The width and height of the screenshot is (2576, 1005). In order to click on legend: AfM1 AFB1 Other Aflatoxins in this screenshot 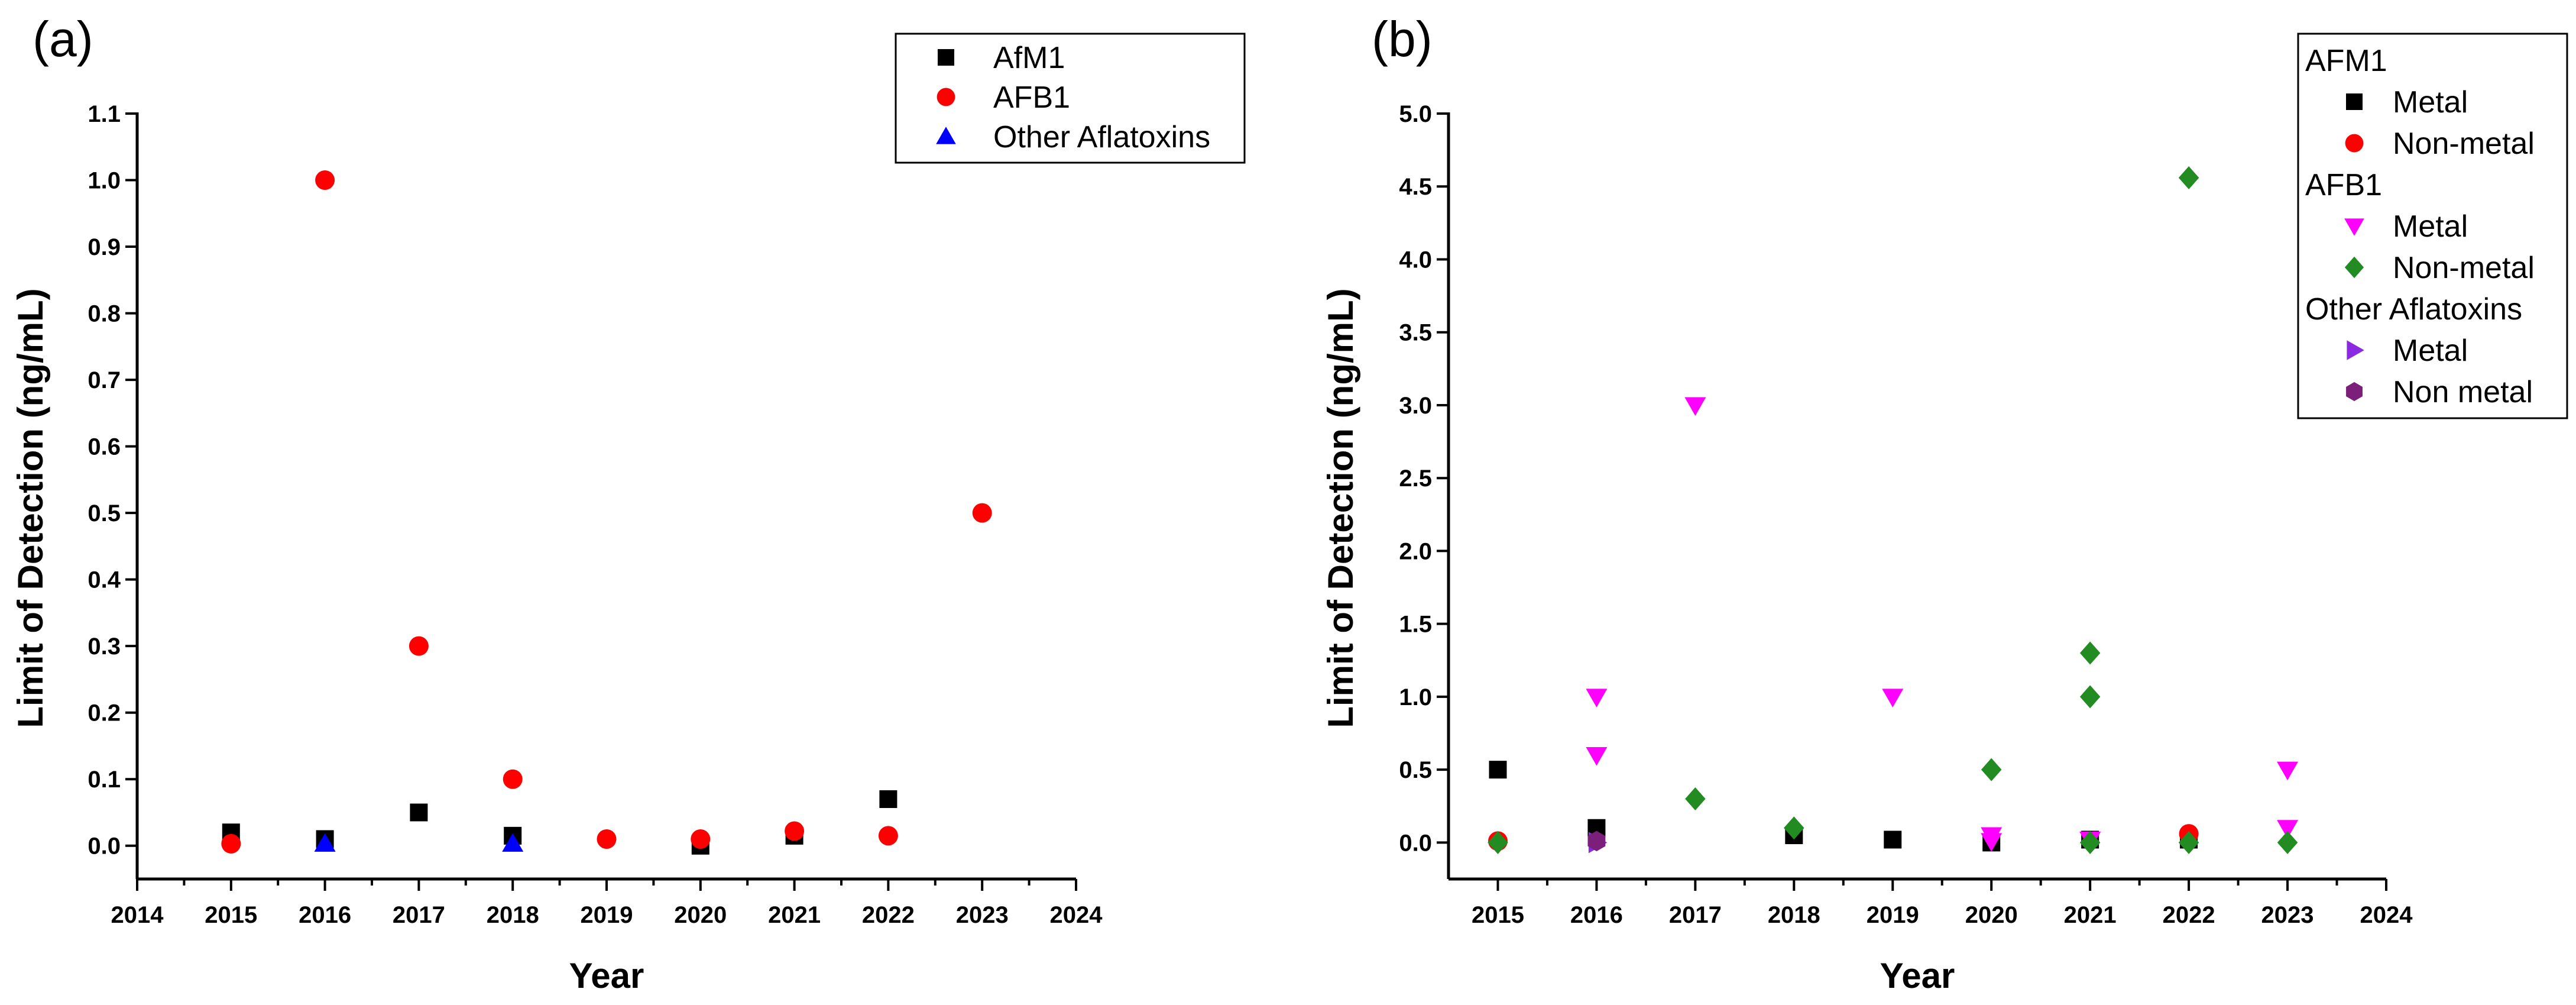, I will do `click(1070, 99)`.